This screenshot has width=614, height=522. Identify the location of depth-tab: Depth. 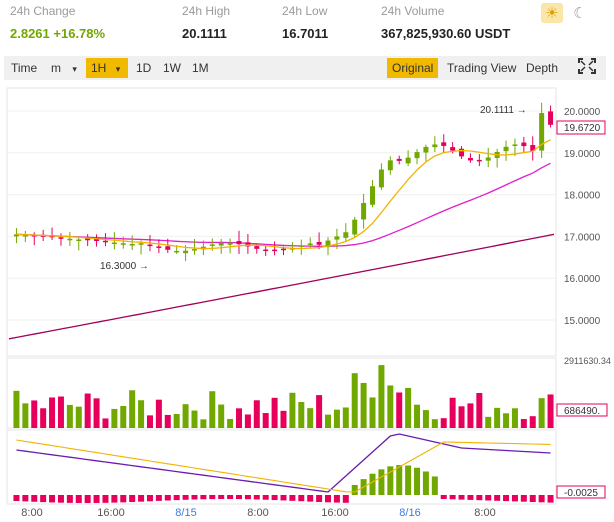
(542, 68).